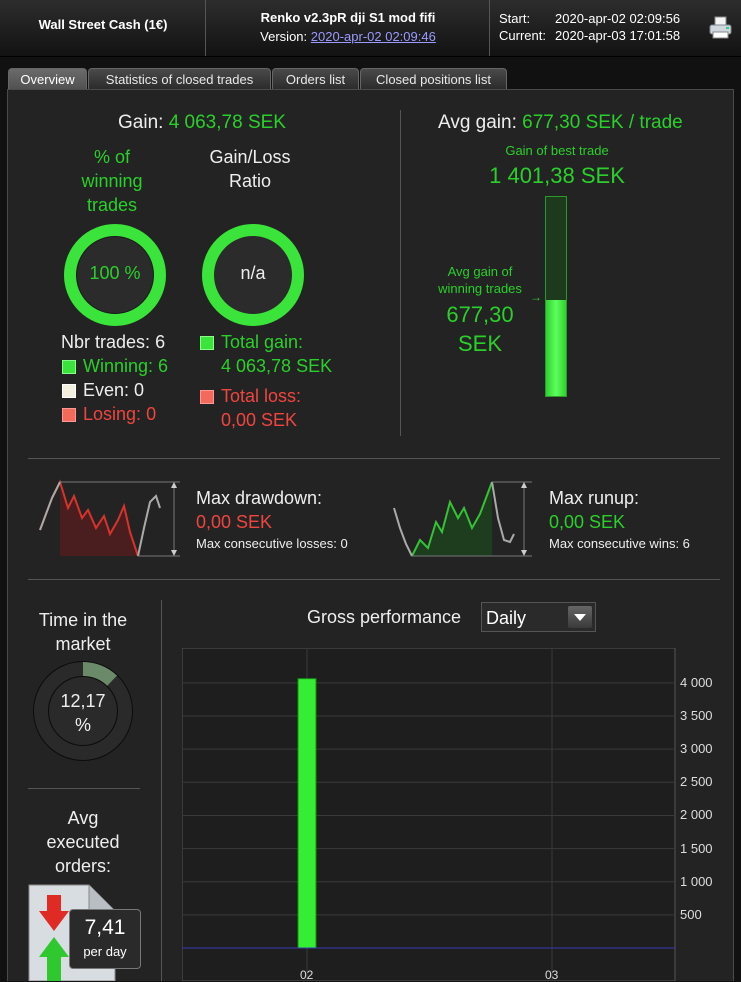  Describe the element at coordinates (115, 273) in the screenshot. I see `pct-winning-value: 100 %` at that location.